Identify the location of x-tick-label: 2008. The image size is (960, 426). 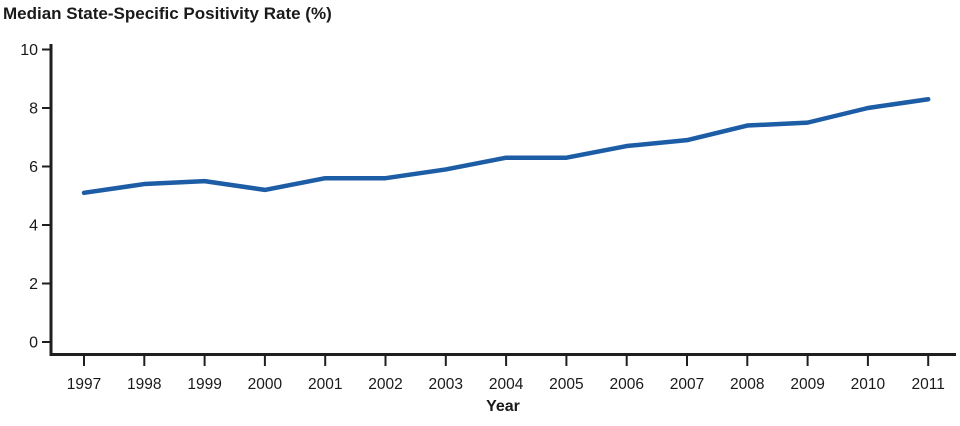
(747, 384).